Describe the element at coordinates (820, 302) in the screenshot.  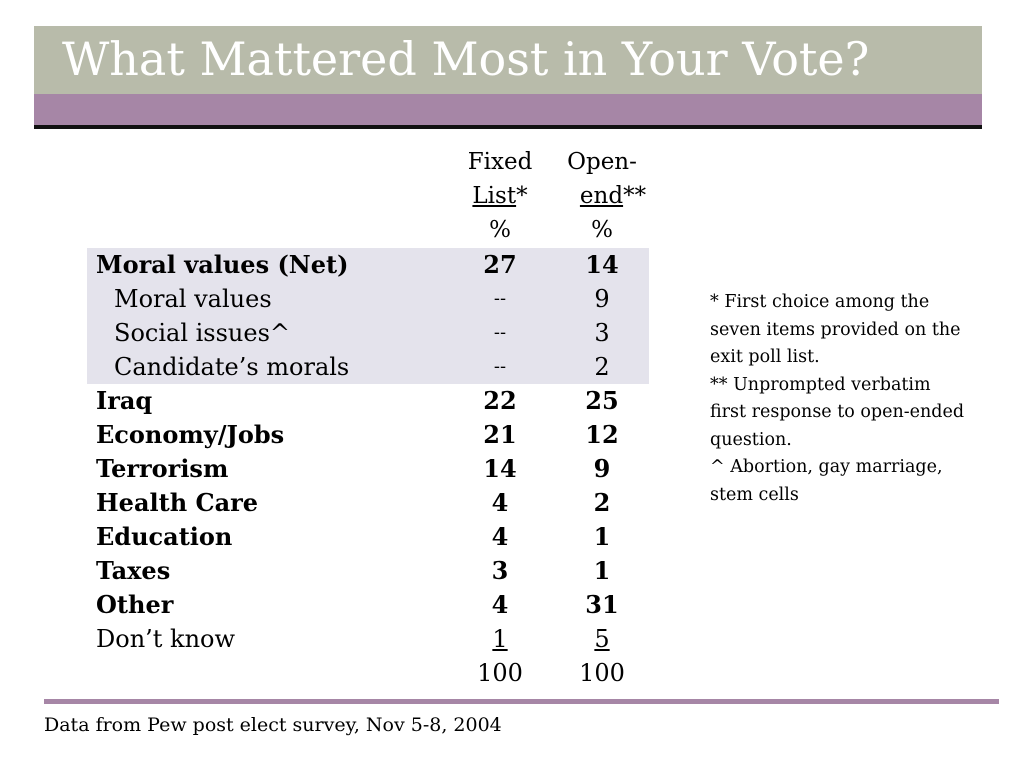
I see `footnote-line: * First choice among the` at that location.